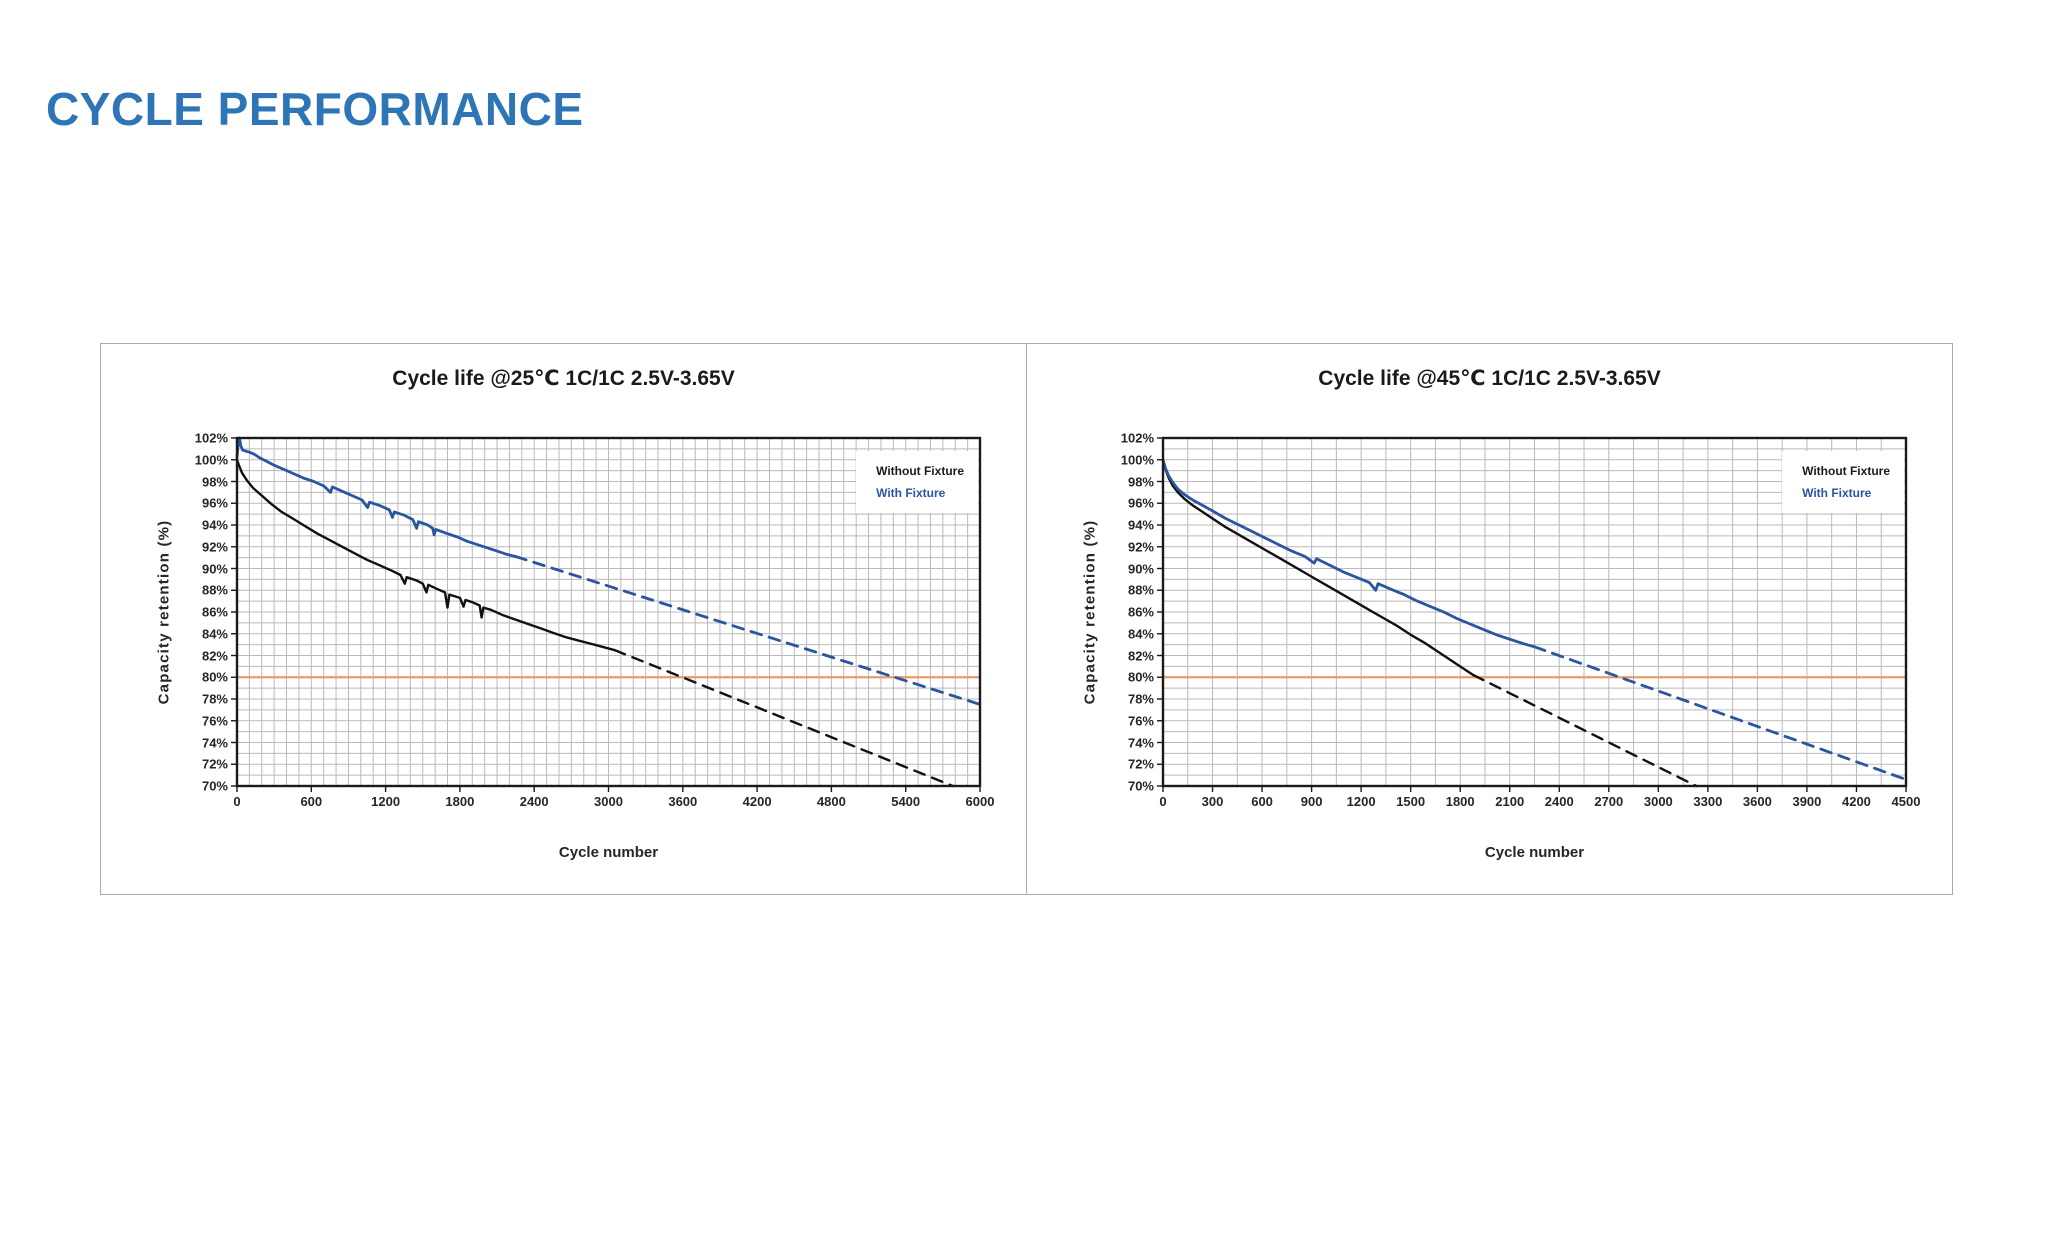 The width and height of the screenshot is (2048, 1243). Describe the element at coordinates (831, 801) in the screenshot. I see `x-tick-label: 4800` at that location.